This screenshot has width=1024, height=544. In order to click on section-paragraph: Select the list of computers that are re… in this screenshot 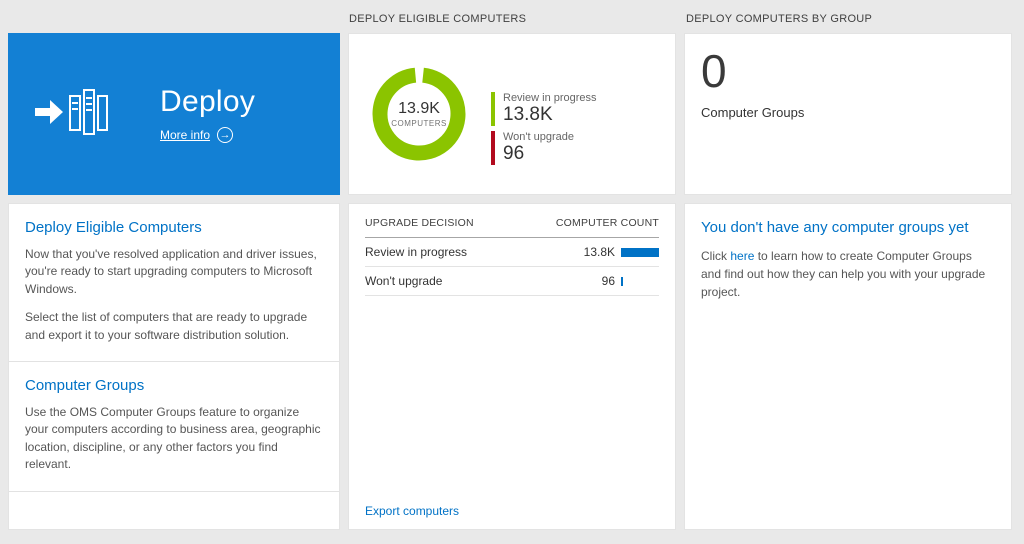, I will do `click(166, 326)`.